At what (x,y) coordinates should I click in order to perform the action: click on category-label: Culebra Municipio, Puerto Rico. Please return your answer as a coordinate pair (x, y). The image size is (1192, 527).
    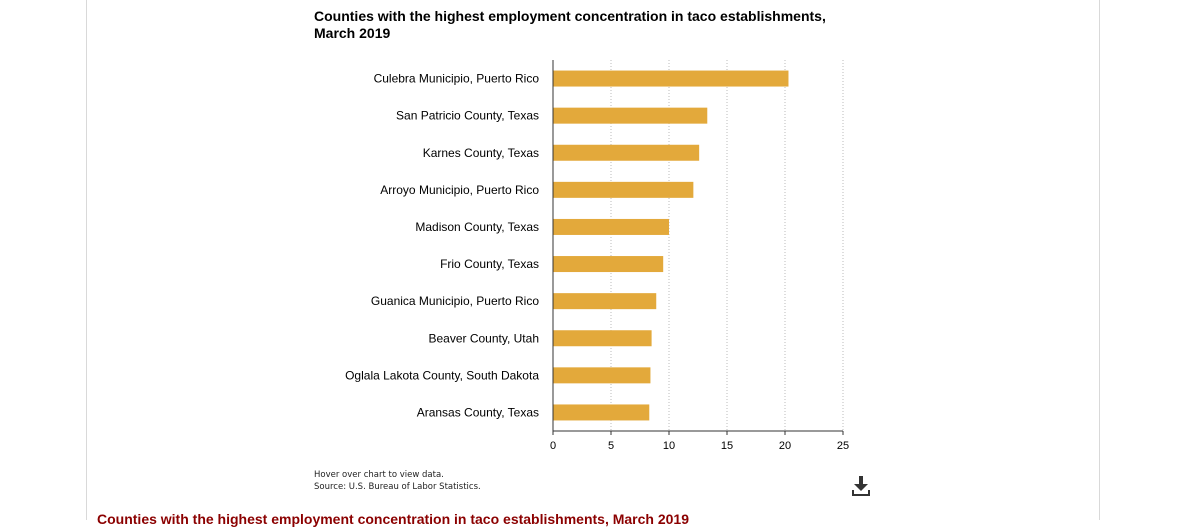
    Looking at the image, I should click on (457, 79).